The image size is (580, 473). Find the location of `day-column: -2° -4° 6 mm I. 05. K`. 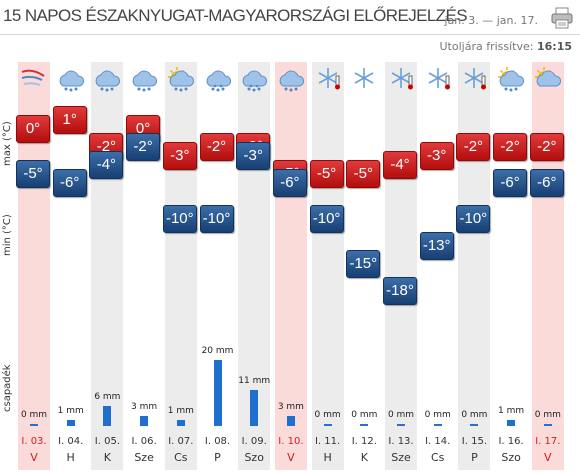

day-column: -2° -4° 6 mm I. 05. K is located at coordinates (106, 266).